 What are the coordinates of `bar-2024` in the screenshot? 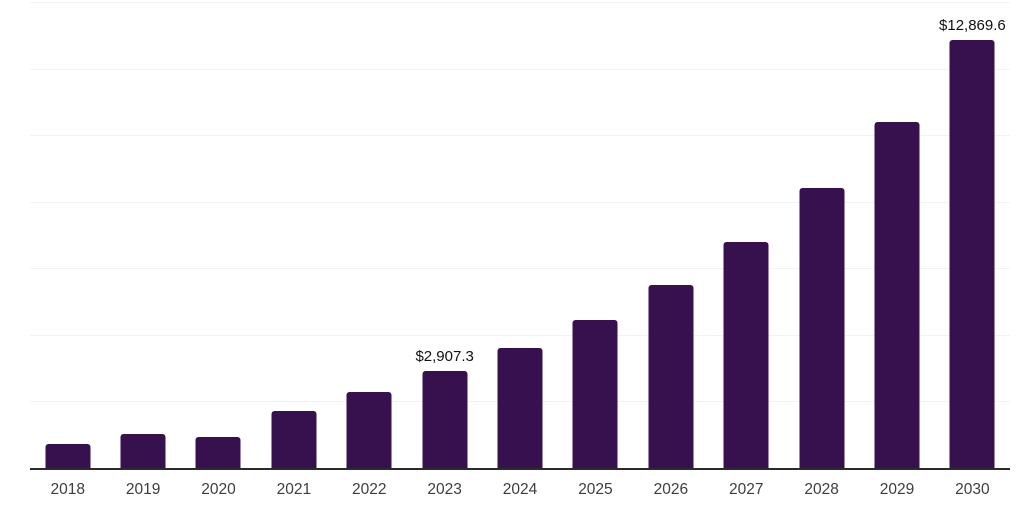 It's located at (520, 408).